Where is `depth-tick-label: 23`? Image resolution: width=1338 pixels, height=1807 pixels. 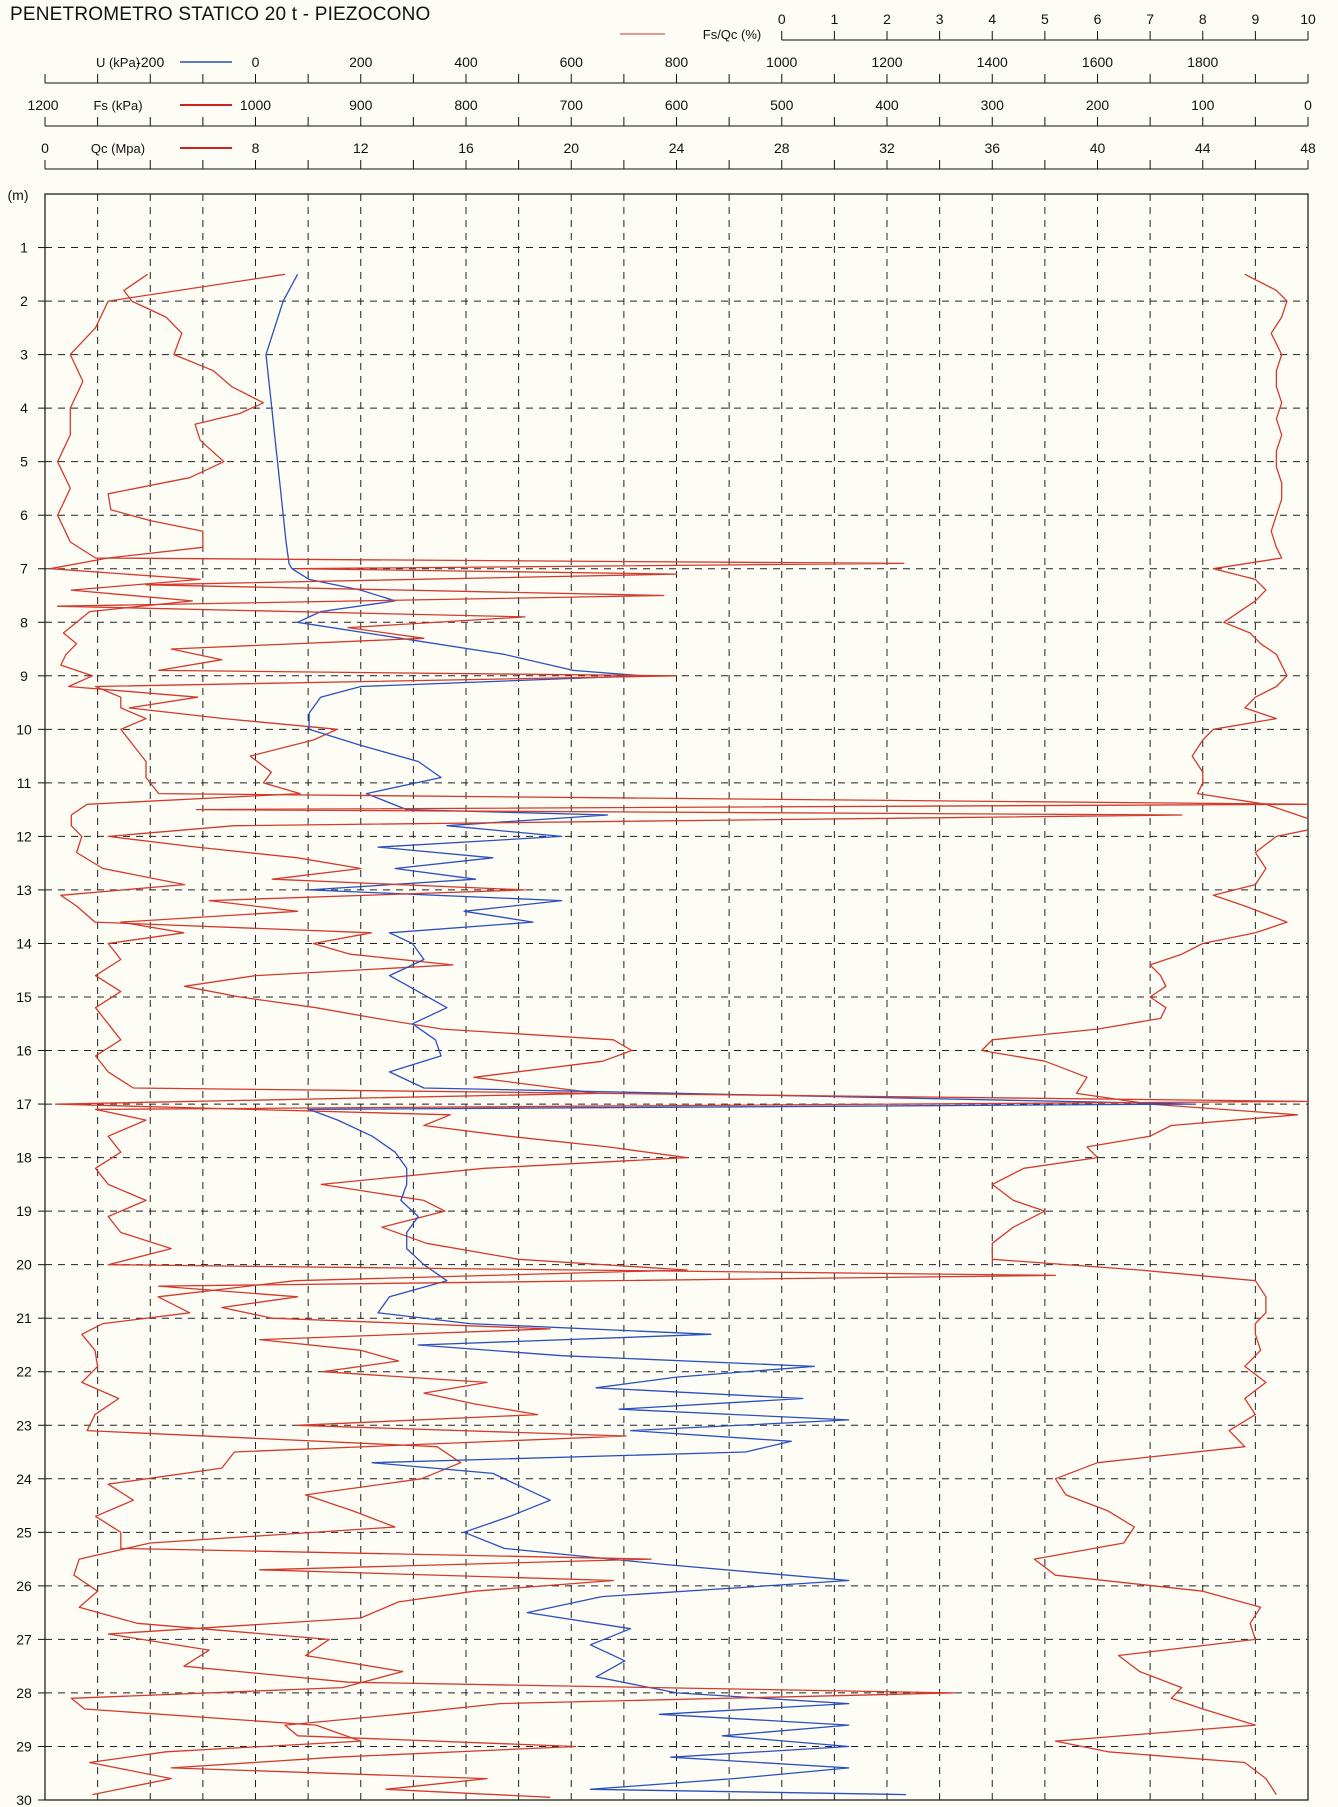 depth-tick-label: 23 is located at coordinates (24, 1425).